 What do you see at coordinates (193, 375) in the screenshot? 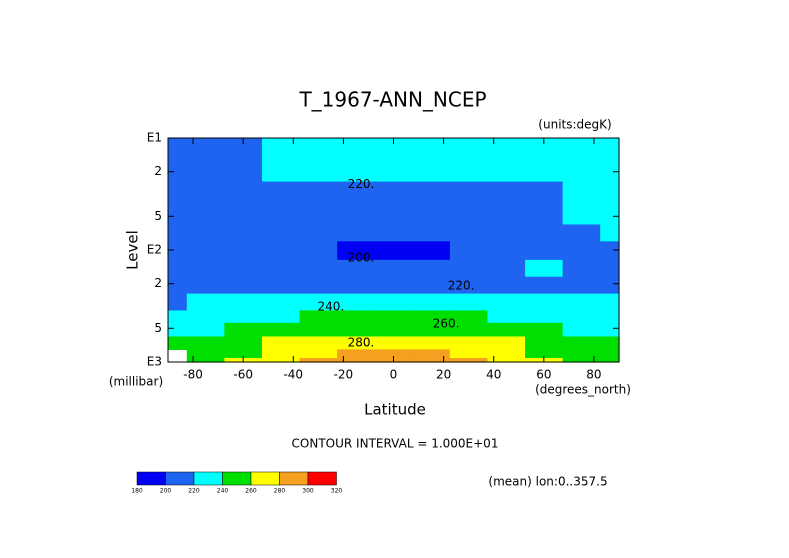
I see `x-tick-label: -80` at bounding box center [193, 375].